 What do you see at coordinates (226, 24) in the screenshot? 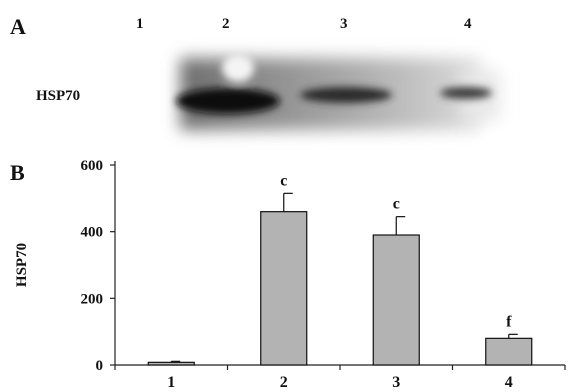
I see `lane-label-2: 2` at bounding box center [226, 24].